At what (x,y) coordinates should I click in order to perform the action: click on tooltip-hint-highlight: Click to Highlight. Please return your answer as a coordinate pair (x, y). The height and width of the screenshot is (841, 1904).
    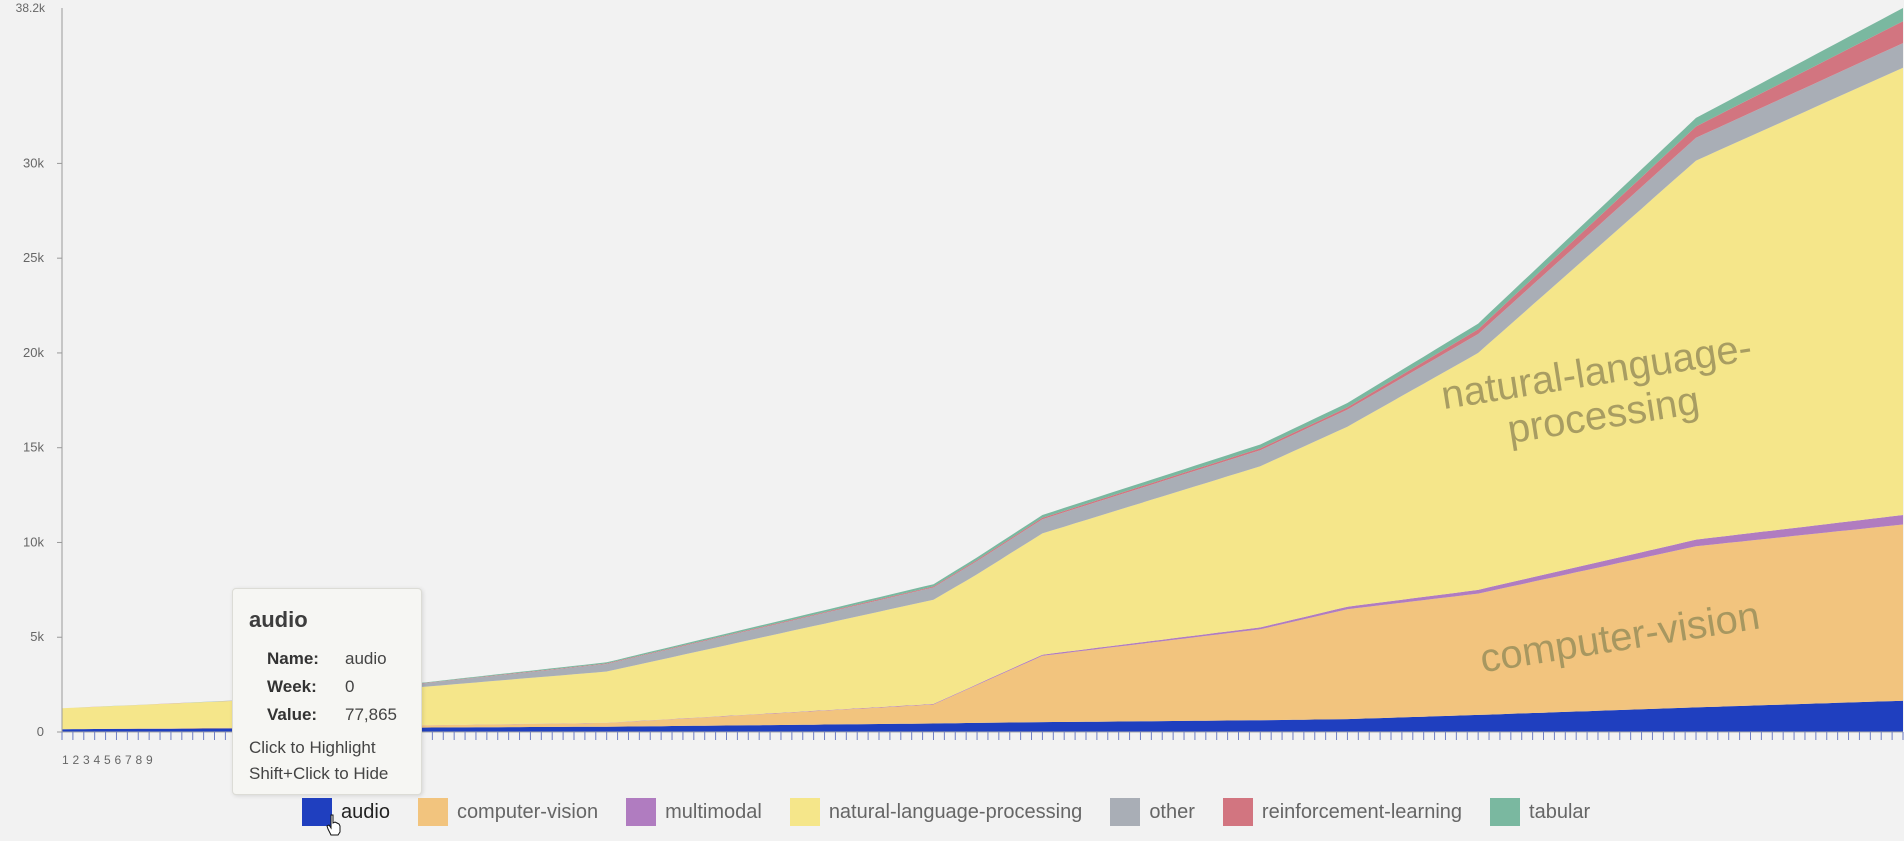
    Looking at the image, I should click on (312, 747).